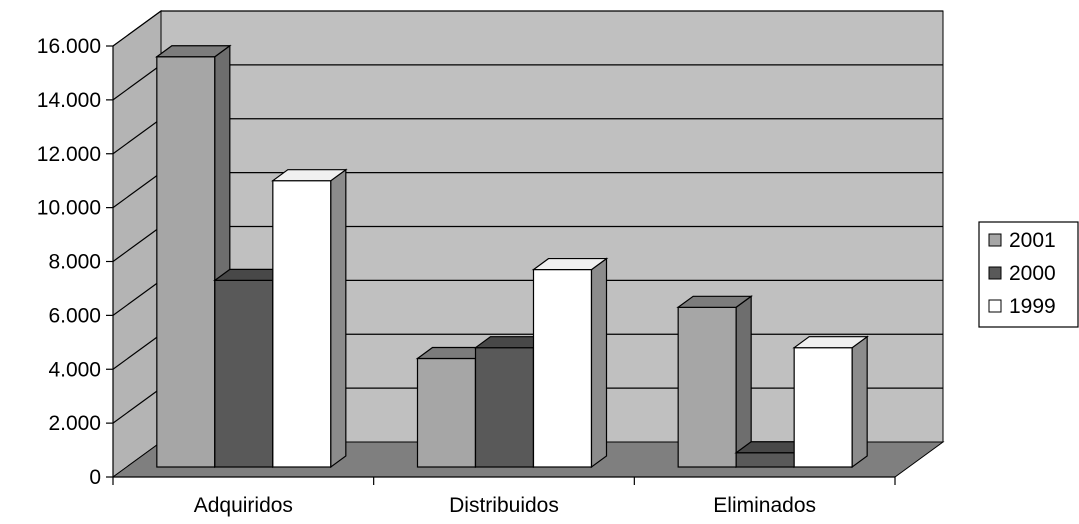  Describe the element at coordinates (1032, 240) in the screenshot. I see `legend-label: 2001` at that location.